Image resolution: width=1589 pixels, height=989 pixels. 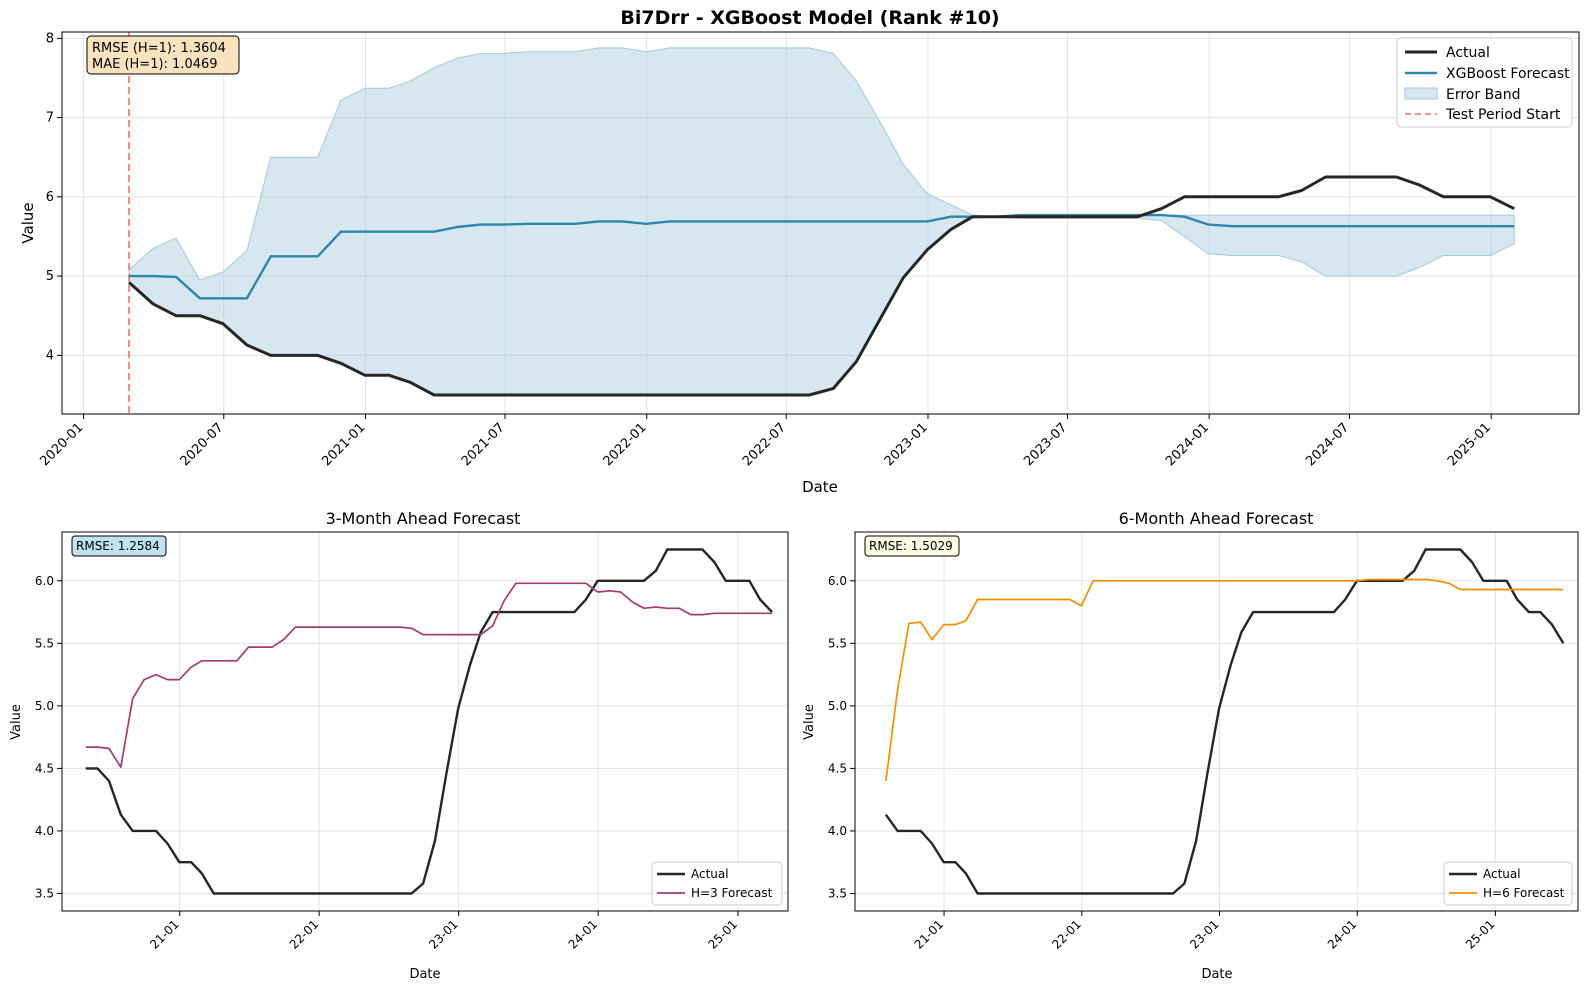 I want to click on h3-forecast-line, so click(x=428, y=675).